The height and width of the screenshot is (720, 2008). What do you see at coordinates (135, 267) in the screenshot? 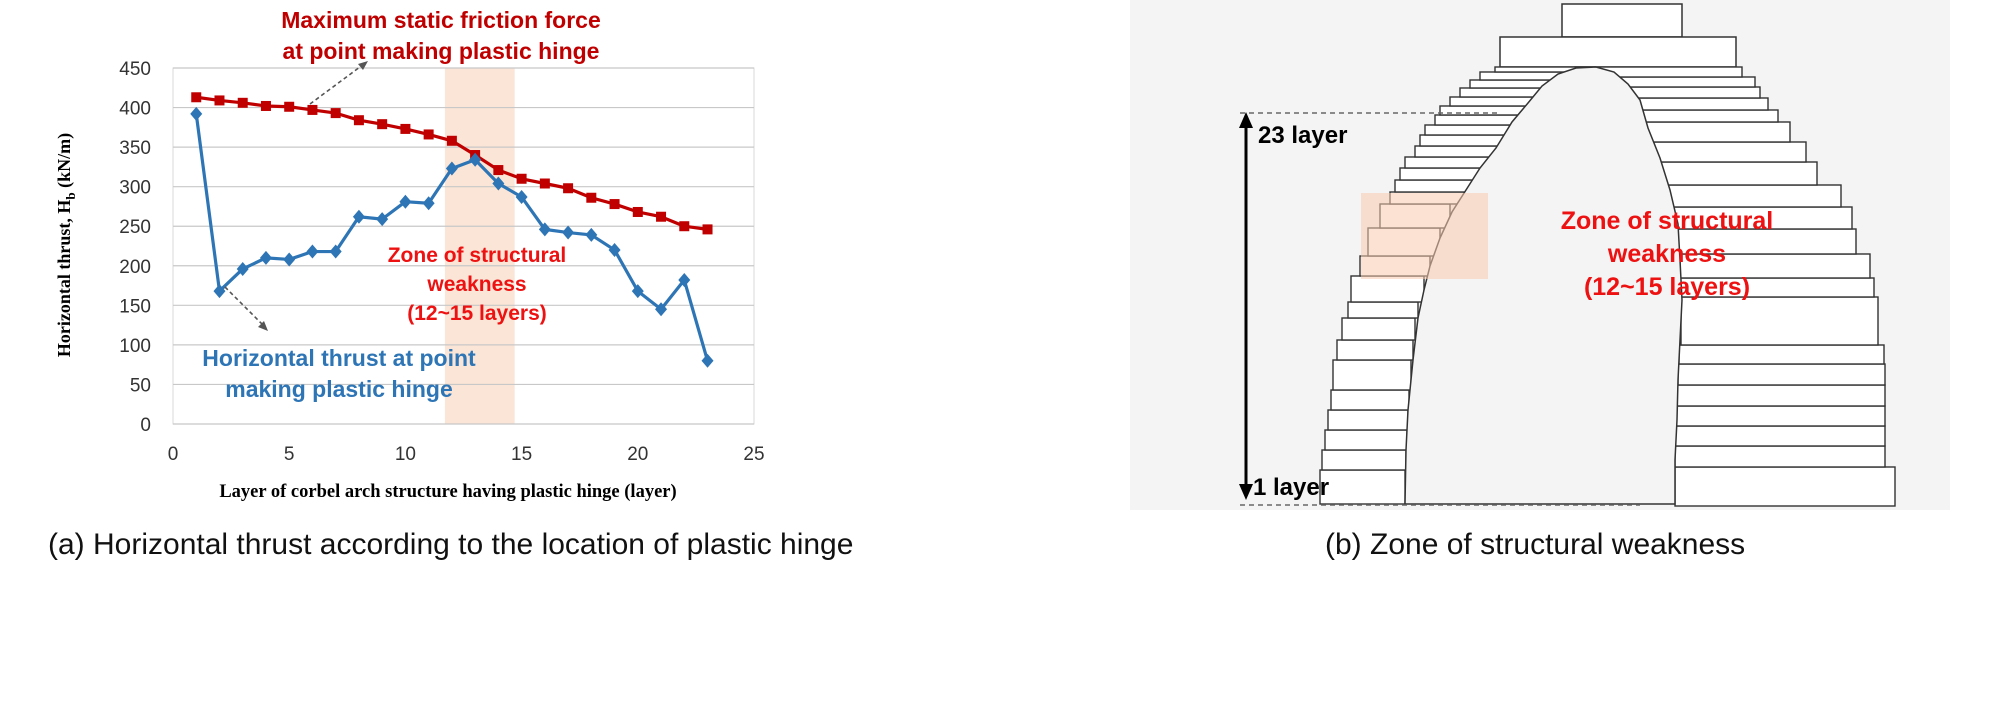
I see `y-tick-label: 200` at bounding box center [135, 267].